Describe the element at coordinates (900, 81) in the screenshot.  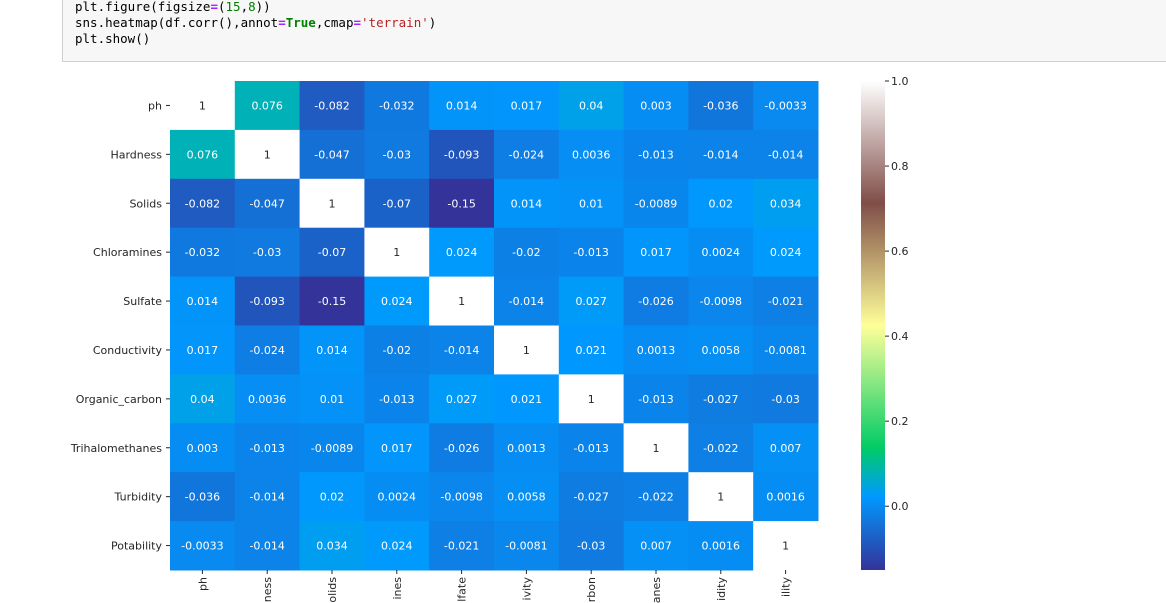
I see `colorbar-tick-label: 1.0` at that location.